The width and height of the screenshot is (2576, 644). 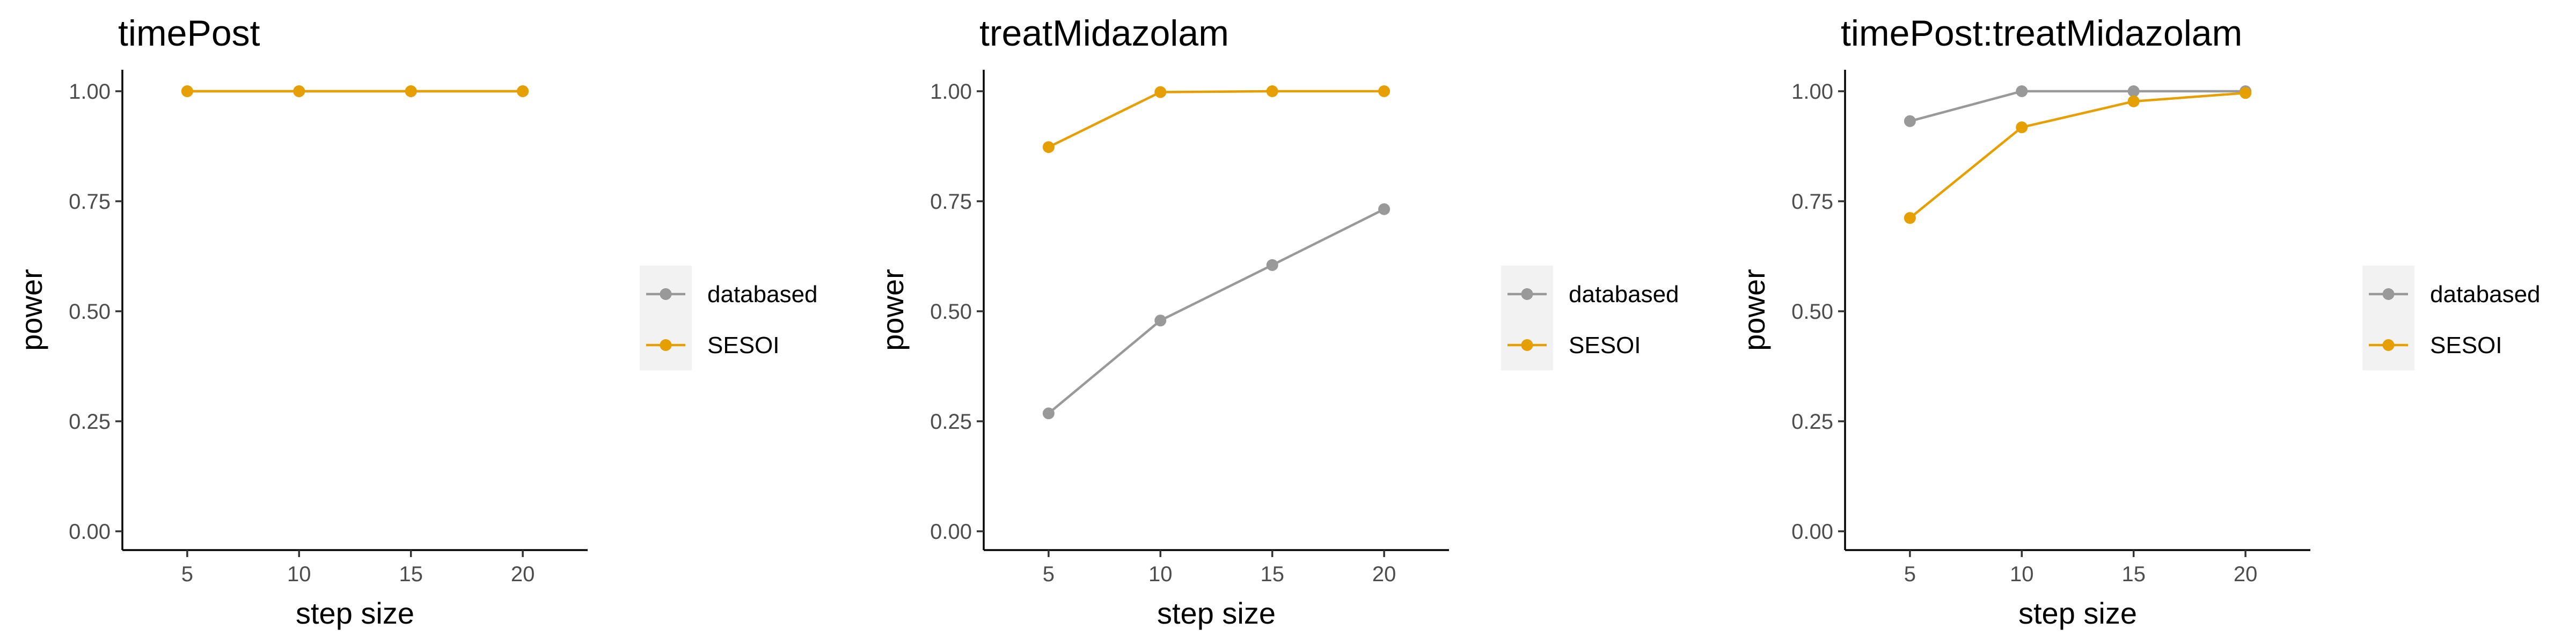 I want to click on chart-title: timePost:treatMidazolam, so click(x=2041, y=33).